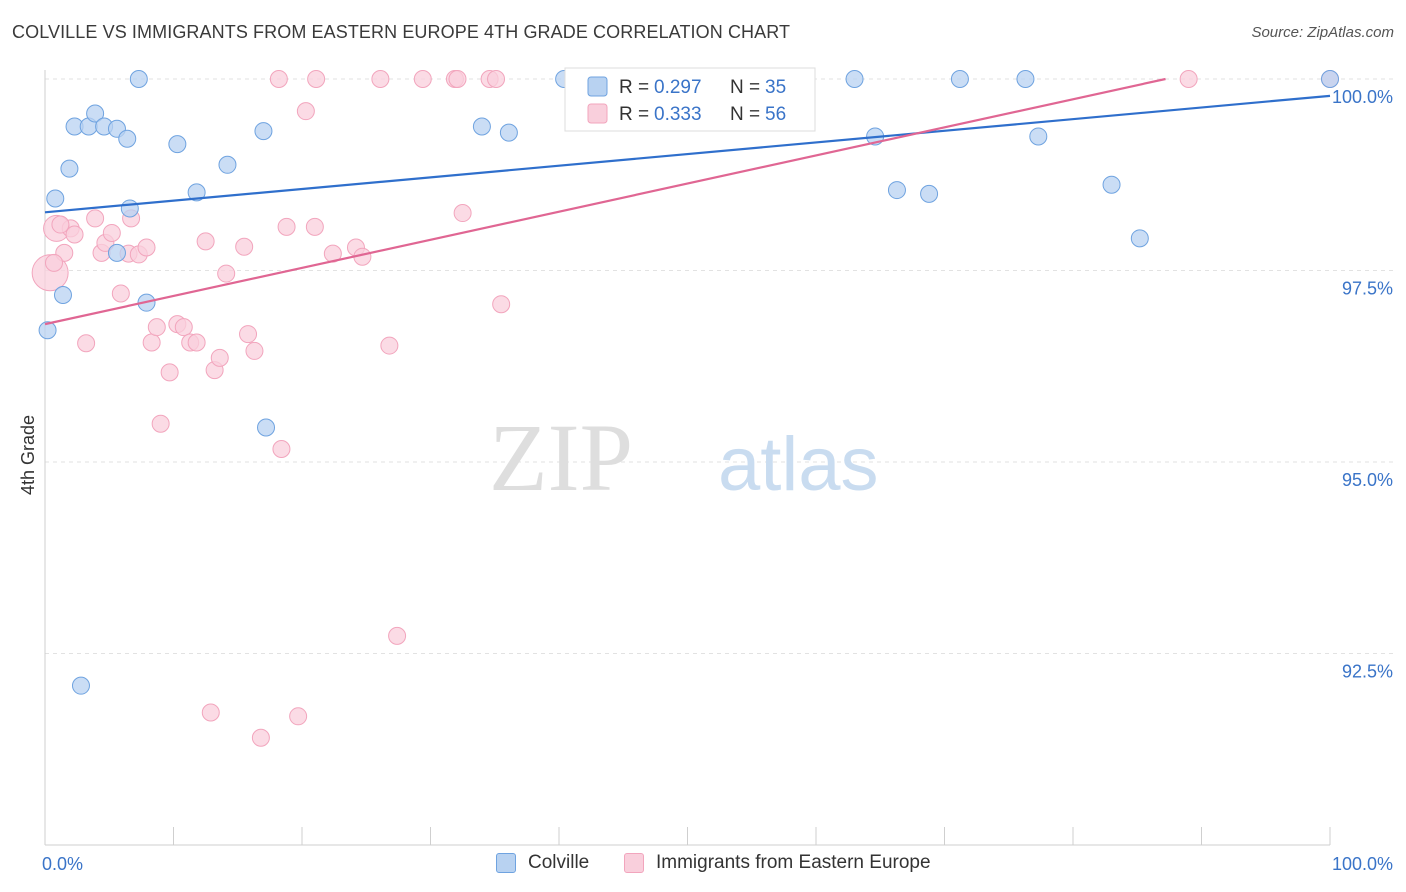 Image resolution: width=1406 pixels, height=892 pixels. Describe the element at coordinates (678, 87) in the screenshot. I see `legend-r-value-colville: 0.297` at that location.